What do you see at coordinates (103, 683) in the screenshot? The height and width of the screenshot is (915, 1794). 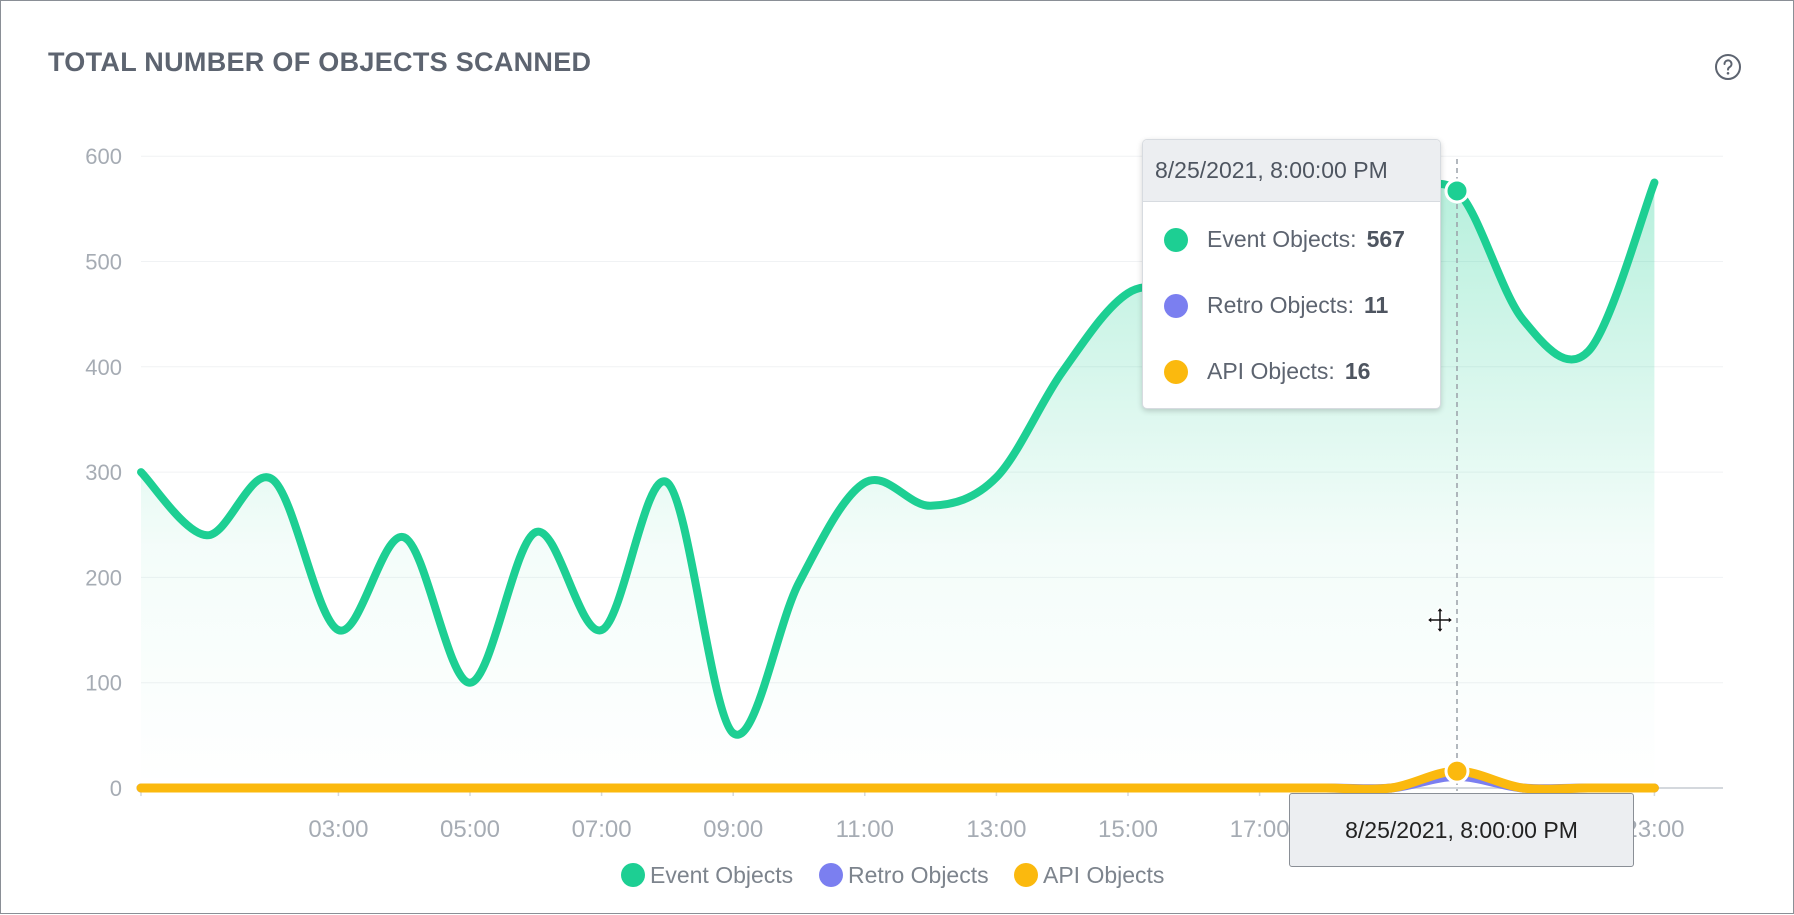 I see `y-tick-label: 100` at bounding box center [103, 683].